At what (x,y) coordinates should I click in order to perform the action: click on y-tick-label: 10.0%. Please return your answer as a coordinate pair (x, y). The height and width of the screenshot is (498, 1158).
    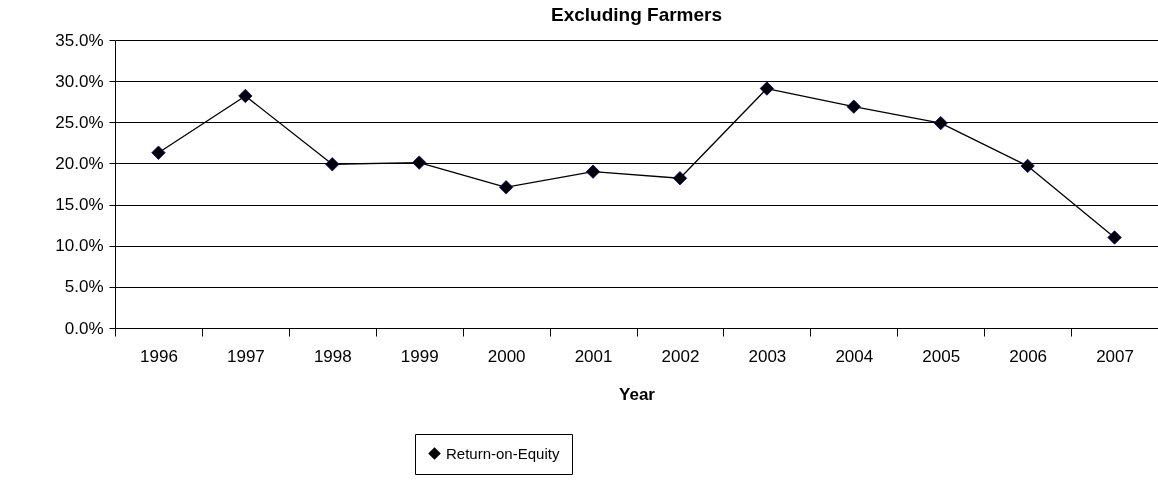
    Looking at the image, I should click on (79, 246).